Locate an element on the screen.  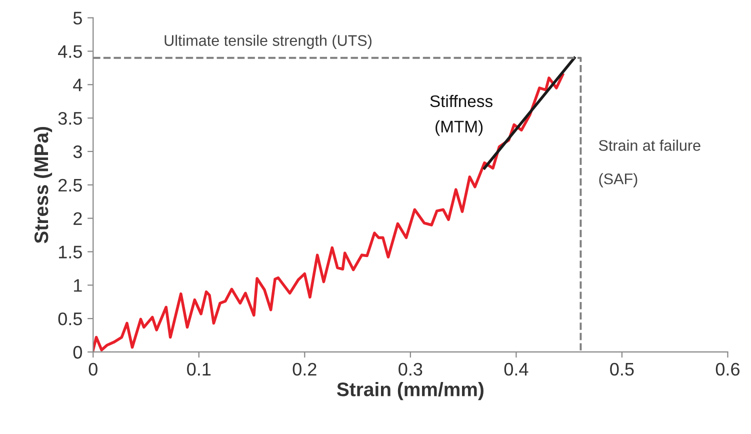
y-tick-label: 2 is located at coordinates (78, 218).